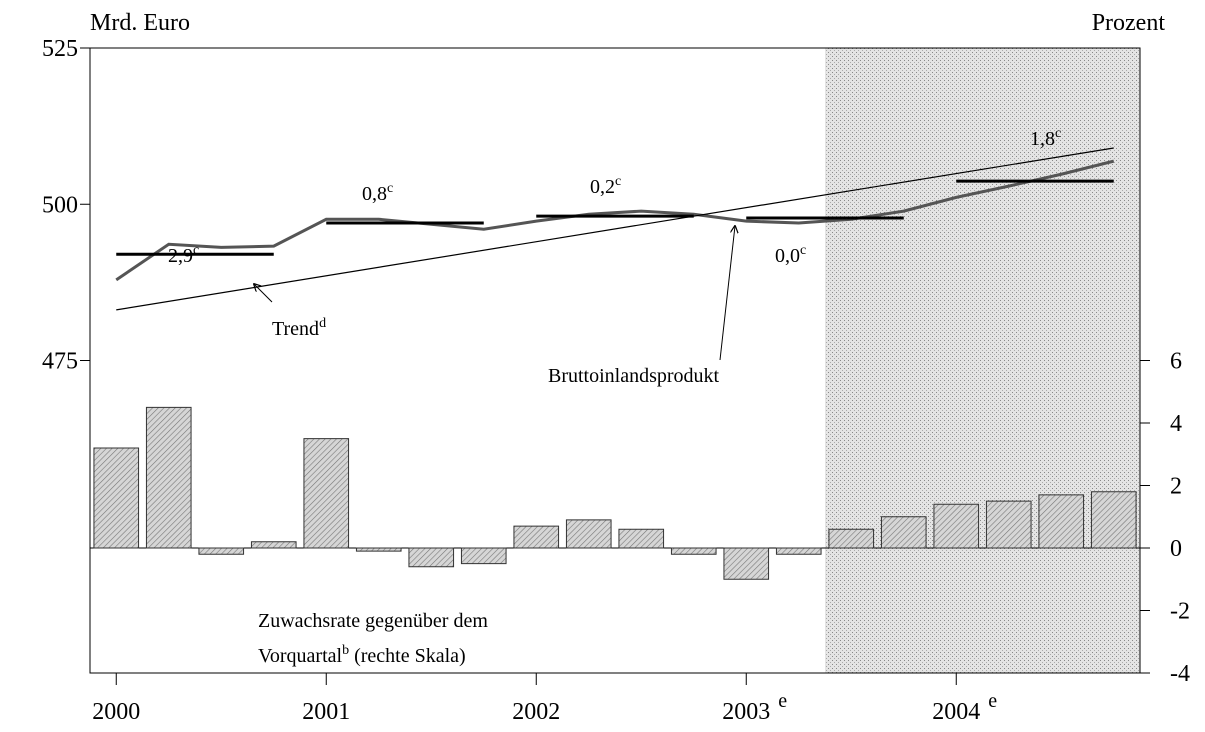 The image size is (1205, 732). I want to click on annotation: 1,8c, so click(1045, 138).